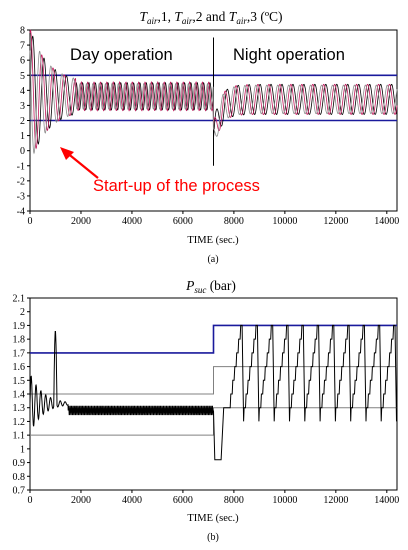 This screenshot has height=550, width=408. Describe the element at coordinates (21, 166) in the screenshot. I see `chart-a-ytick-label: -1` at that location.